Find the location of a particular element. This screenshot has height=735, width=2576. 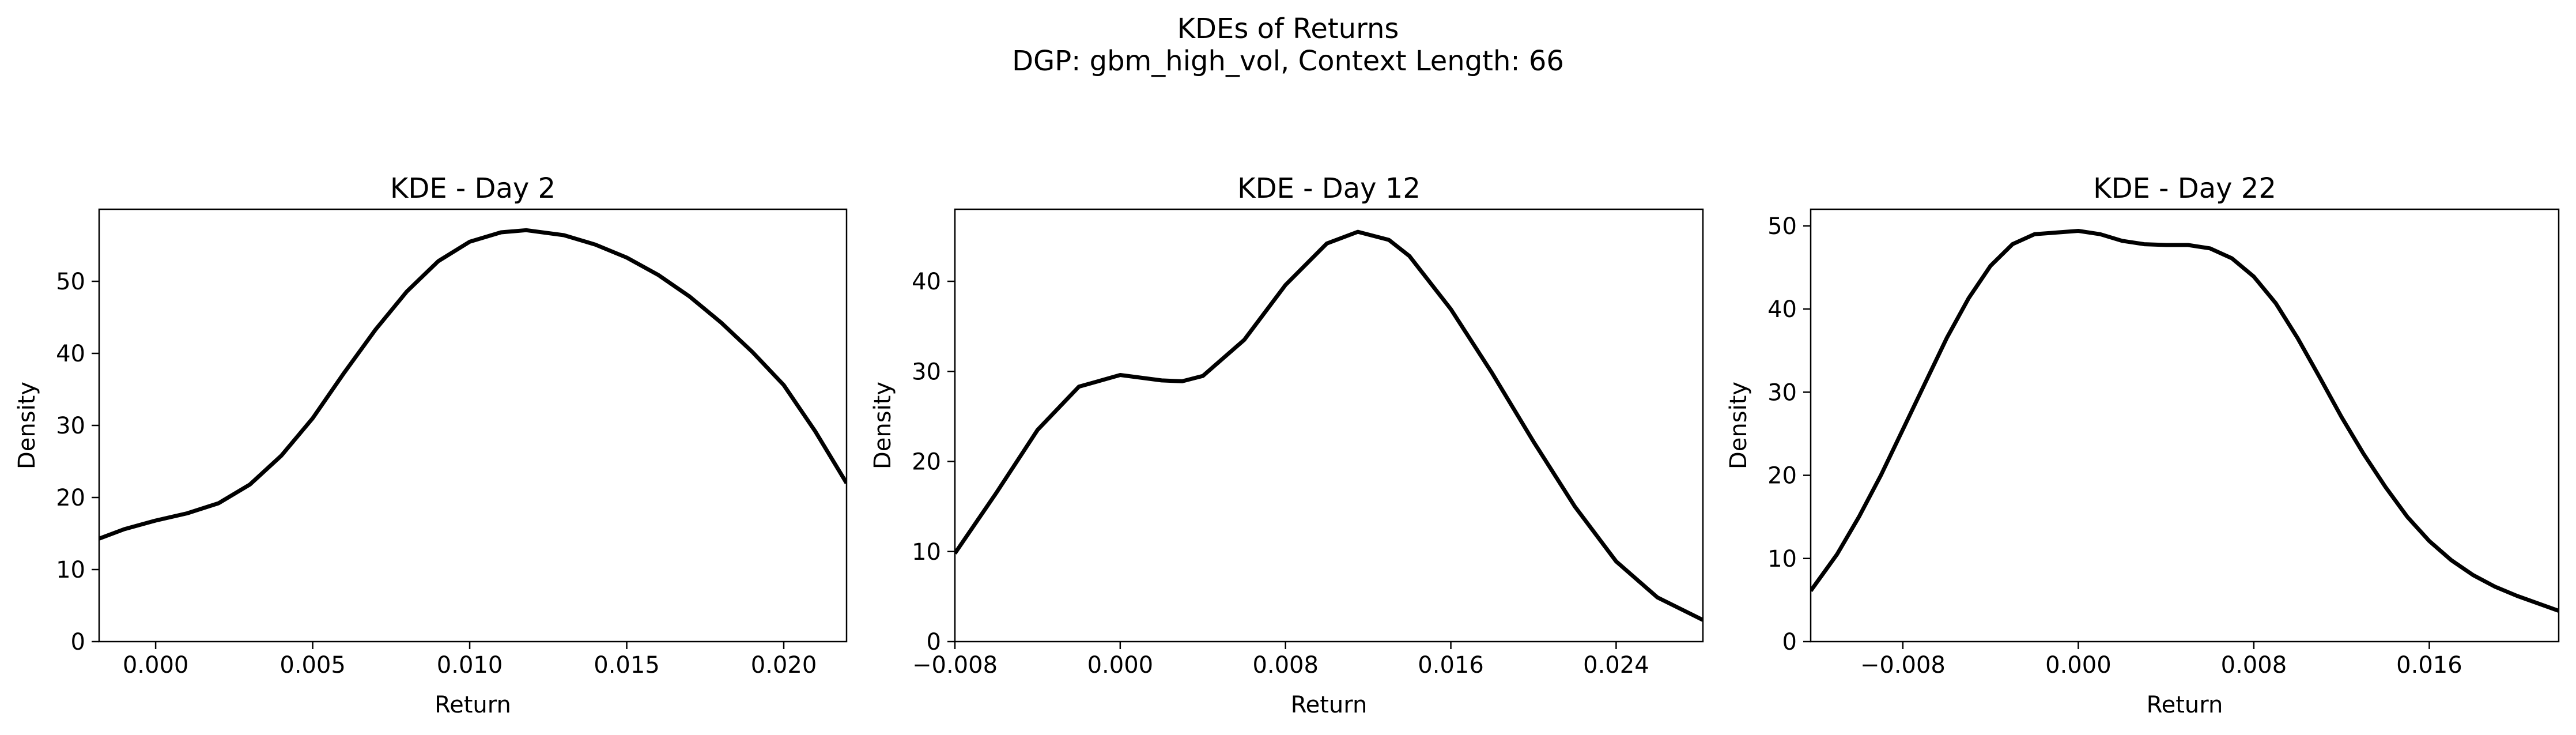

x-tick-label: 0.010 is located at coordinates (470, 665).